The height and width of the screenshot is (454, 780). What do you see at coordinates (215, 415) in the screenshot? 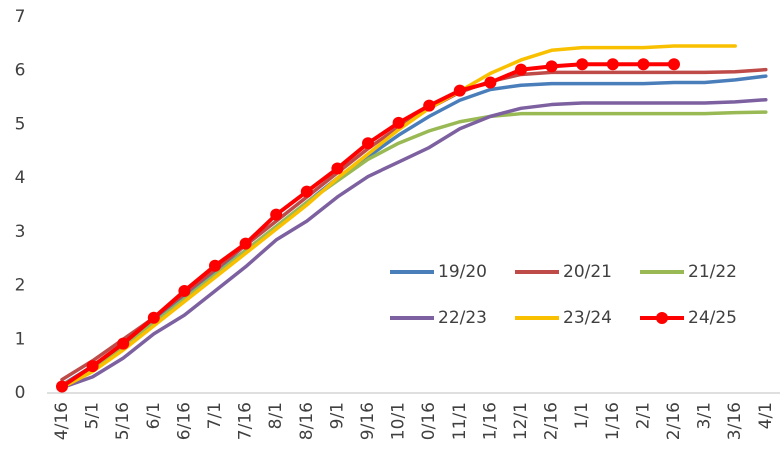
I see `x-tick-label: 7/1` at bounding box center [215, 415].